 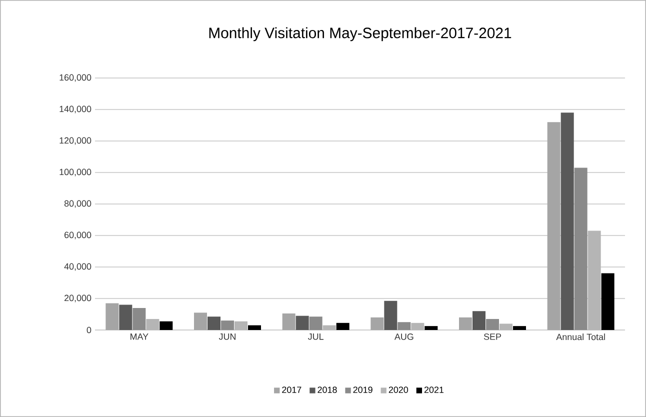 I want to click on x-tick-label: JUN, so click(x=227, y=337).